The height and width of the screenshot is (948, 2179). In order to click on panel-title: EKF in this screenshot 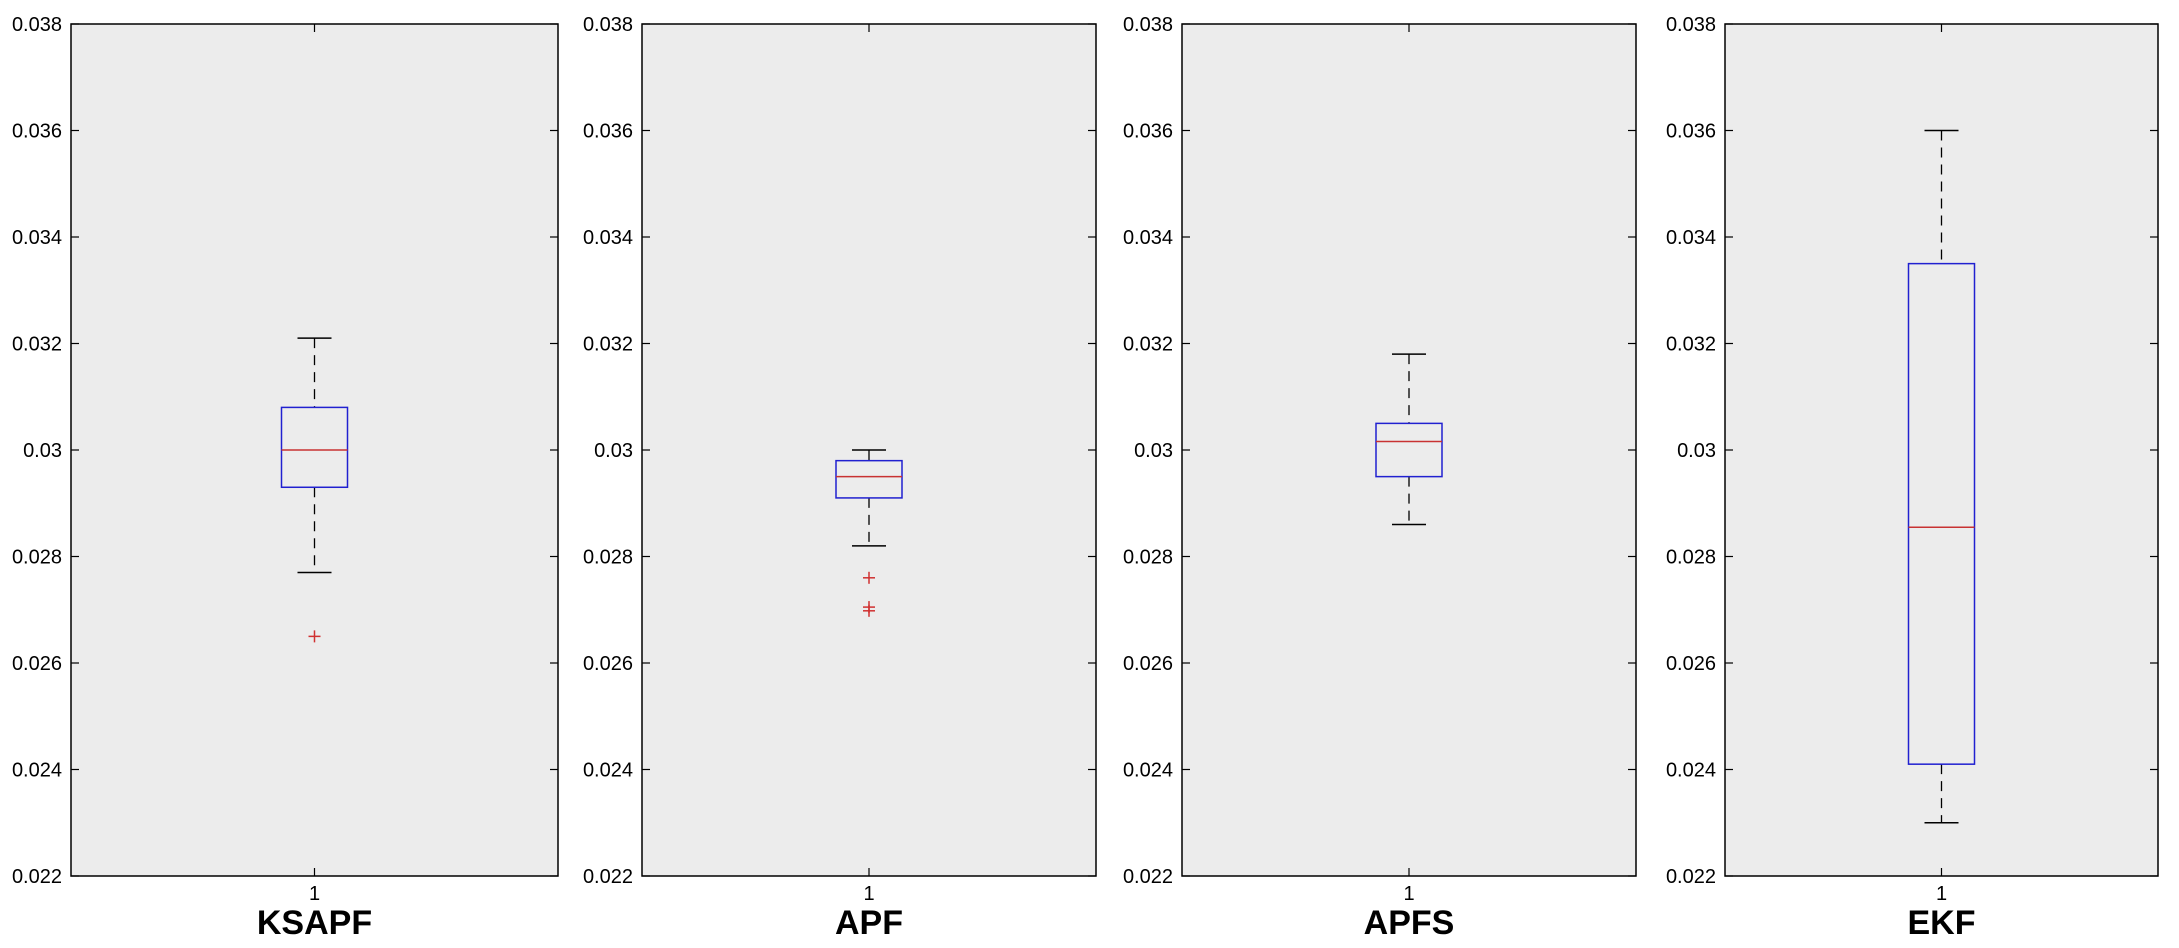, I will do `click(1942, 923)`.